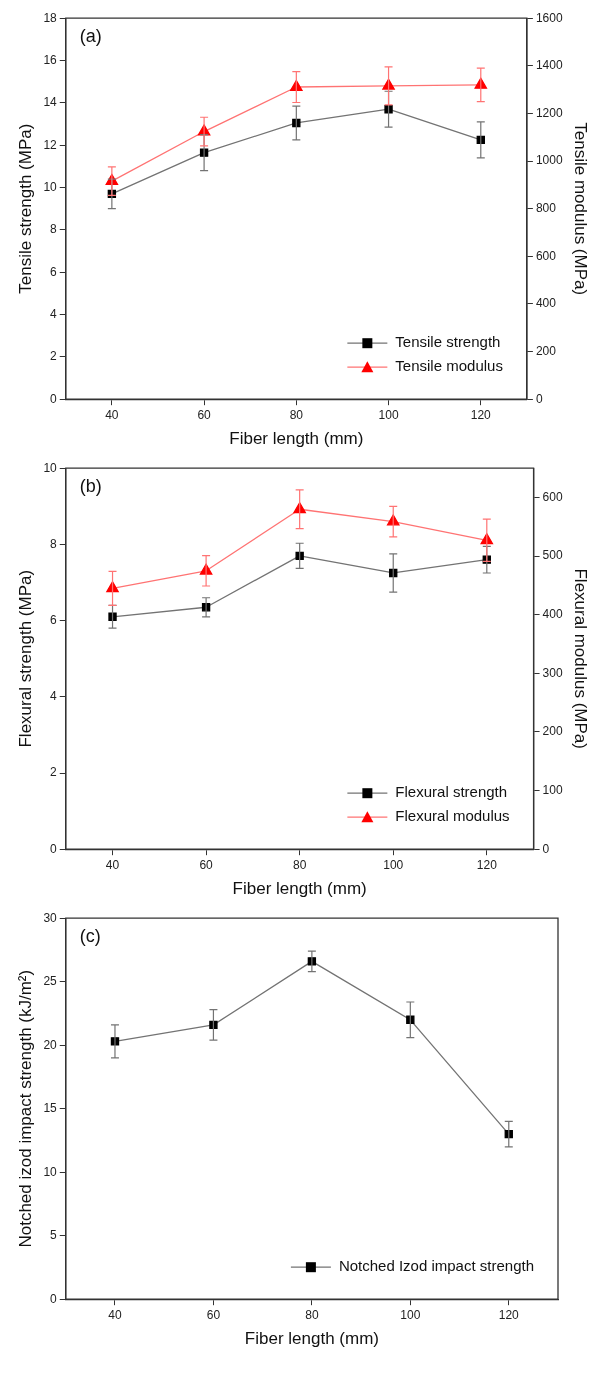 This screenshot has height=1400, width=609. What do you see at coordinates (50, 17) in the screenshot?
I see `y-tick-label: 18` at bounding box center [50, 17].